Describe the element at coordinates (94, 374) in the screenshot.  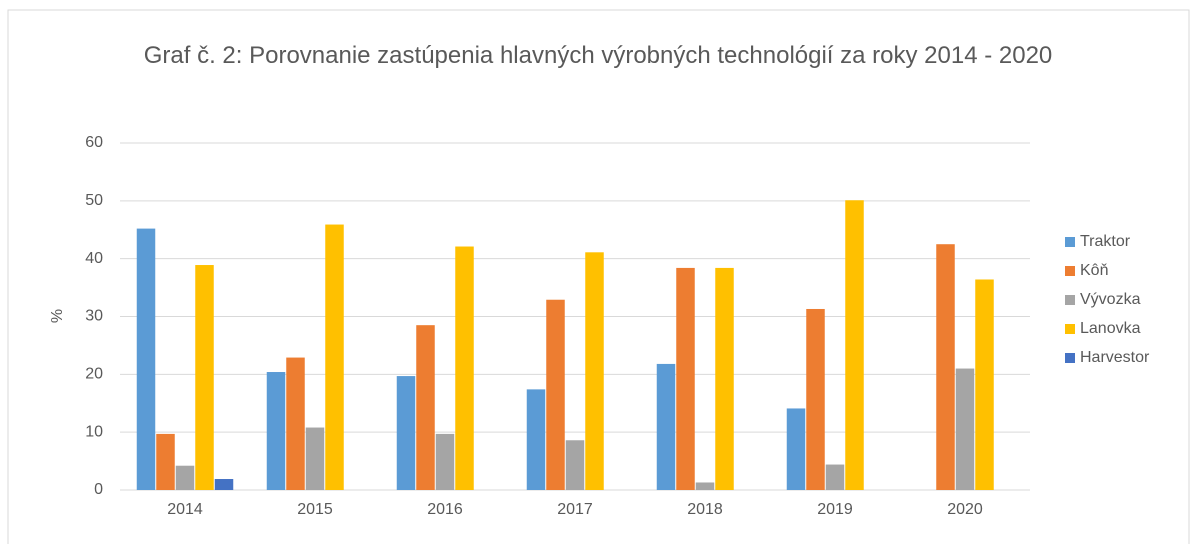
I see `y-tick-label: 20` at that location.